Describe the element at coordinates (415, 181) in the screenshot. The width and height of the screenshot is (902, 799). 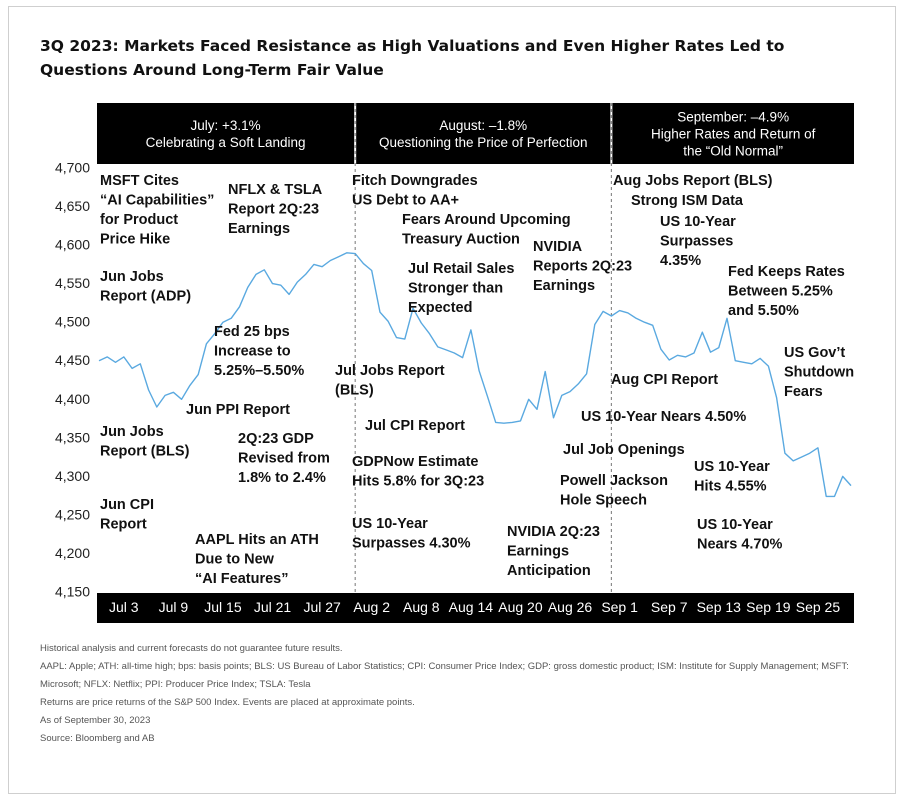
I see `annotation-10-line-1: Fitch Downgrades` at that location.